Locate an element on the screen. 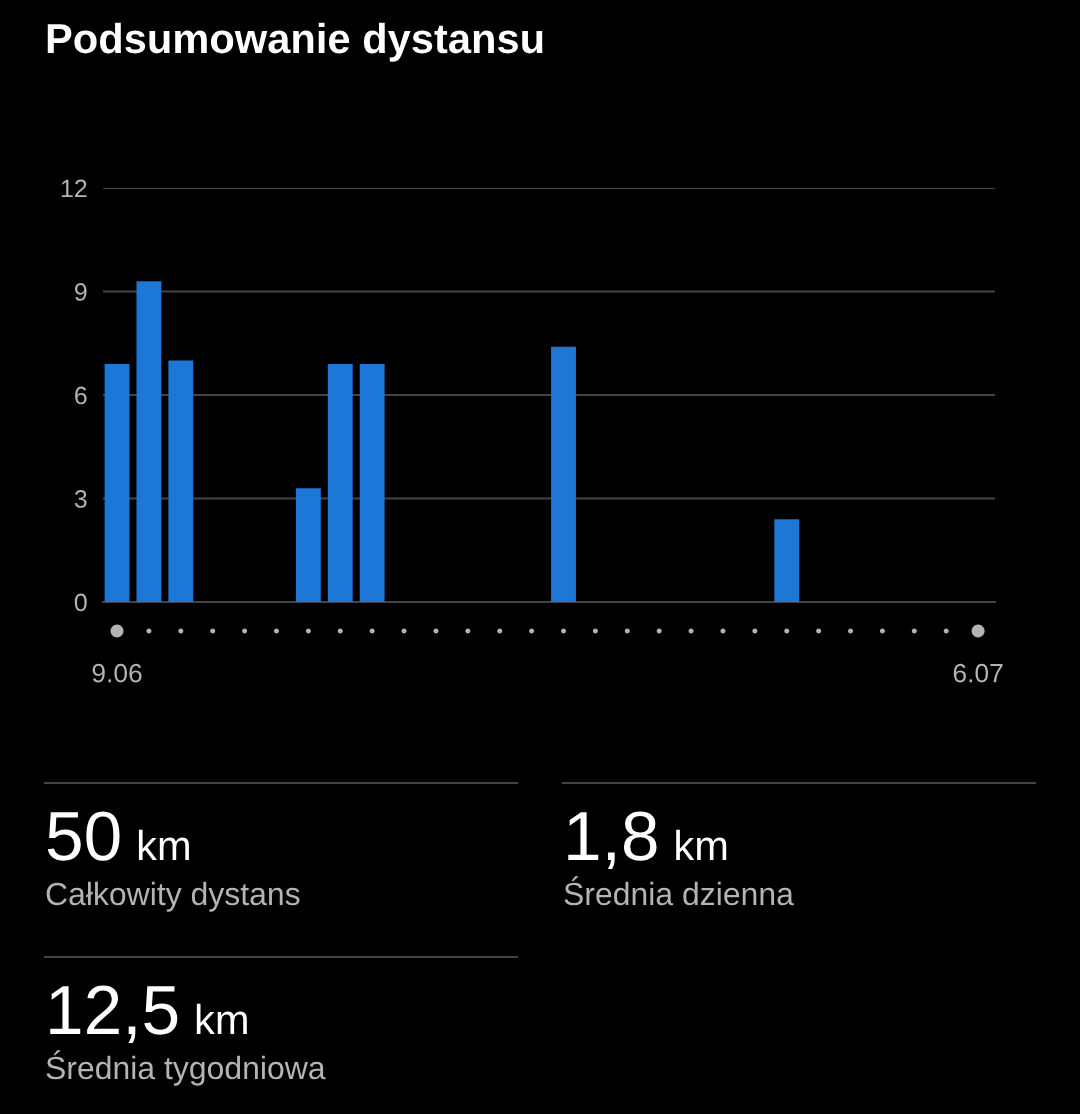 This screenshot has height=1114, width=1080. chart-title: Podsumowanie dystansu is located at coordinates (295, 42).